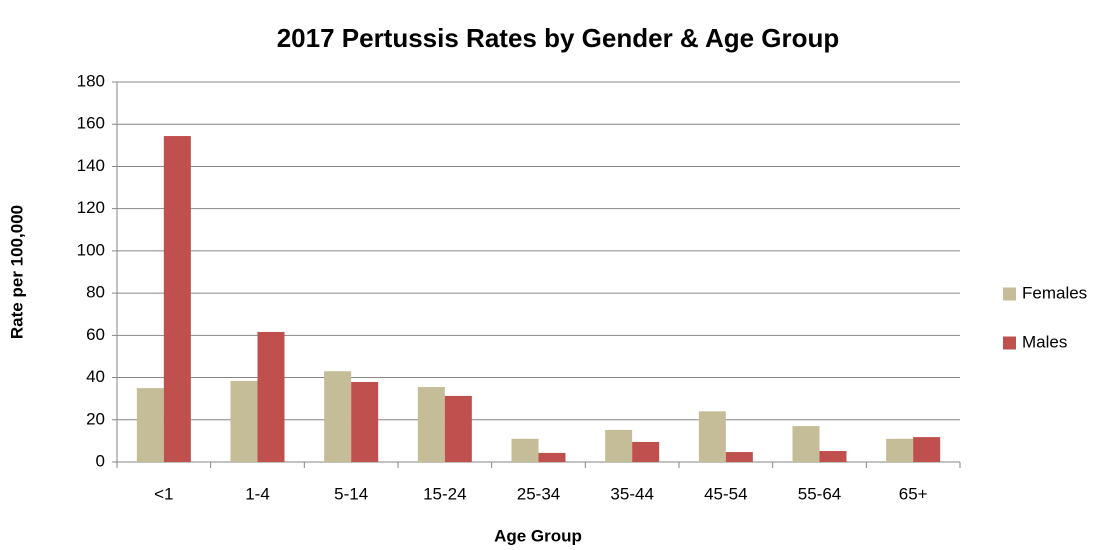  I want to click on y-tick-label: 20, so click(95, 418).